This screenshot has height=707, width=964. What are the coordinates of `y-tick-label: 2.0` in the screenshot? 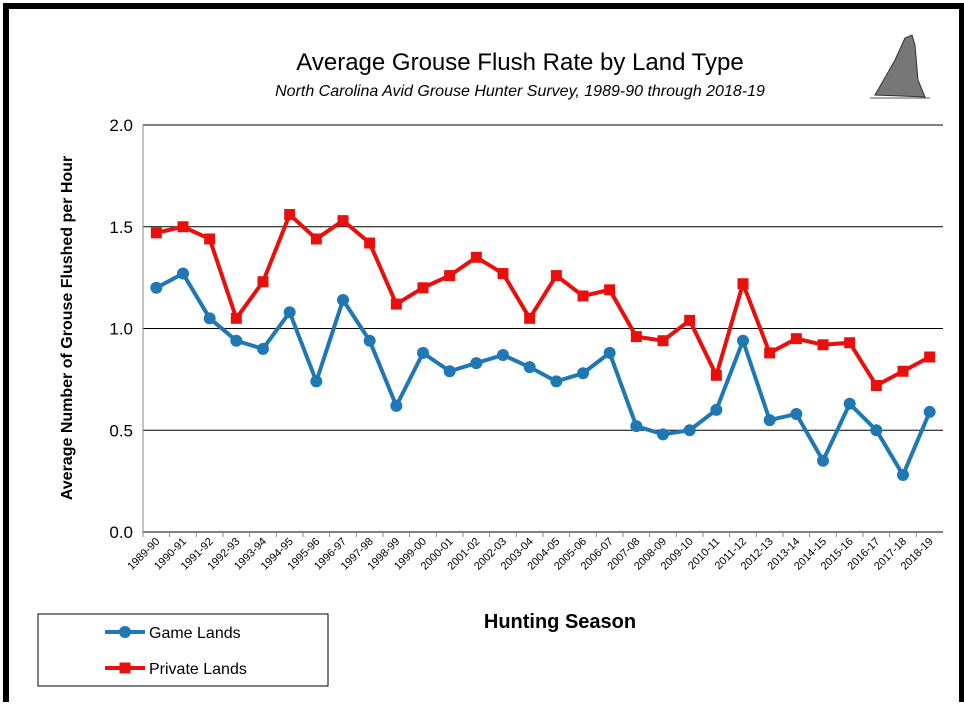 It's located at (121, 125).